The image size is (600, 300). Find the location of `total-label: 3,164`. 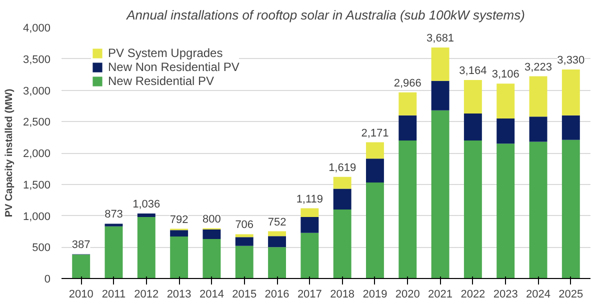

total-label: 3,164 is located at coordinates (473, 70).